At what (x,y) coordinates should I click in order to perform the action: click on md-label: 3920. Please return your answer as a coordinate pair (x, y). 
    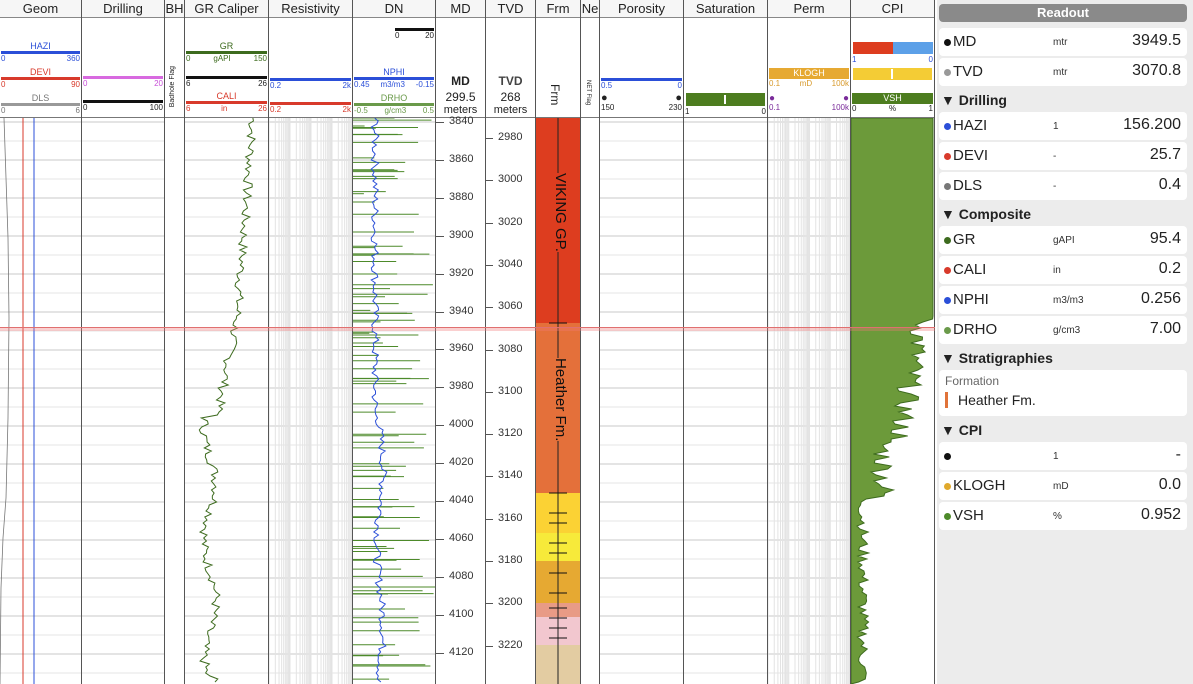
    Looking at the image, I should click on (461, 272).